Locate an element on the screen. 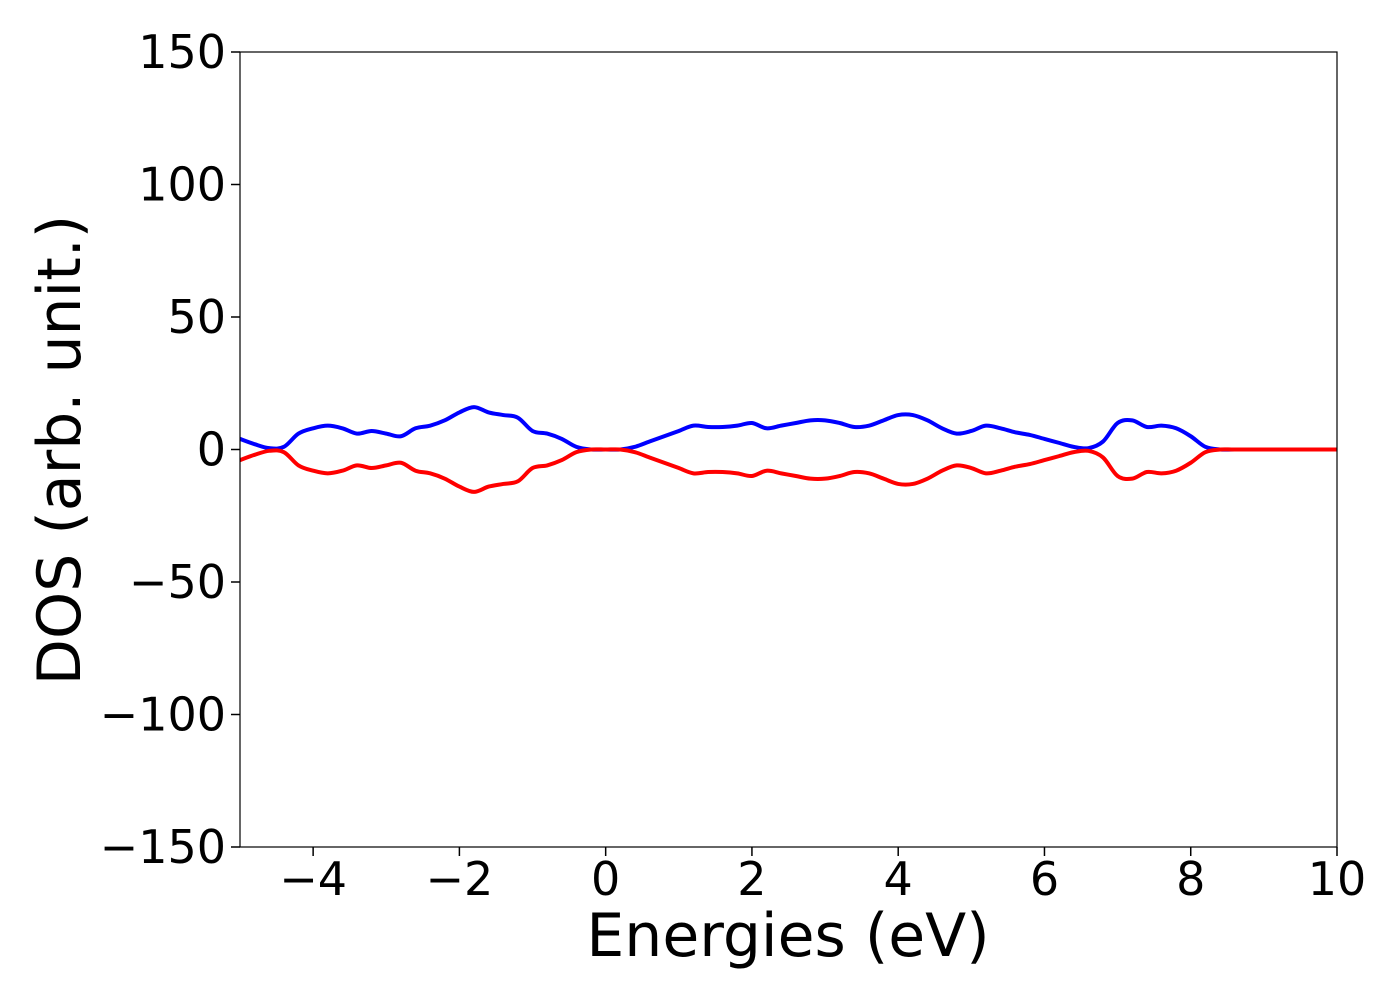 The image size is (1400, 1000). x-tick-label: 6 is located at coordinates (1044, 879).